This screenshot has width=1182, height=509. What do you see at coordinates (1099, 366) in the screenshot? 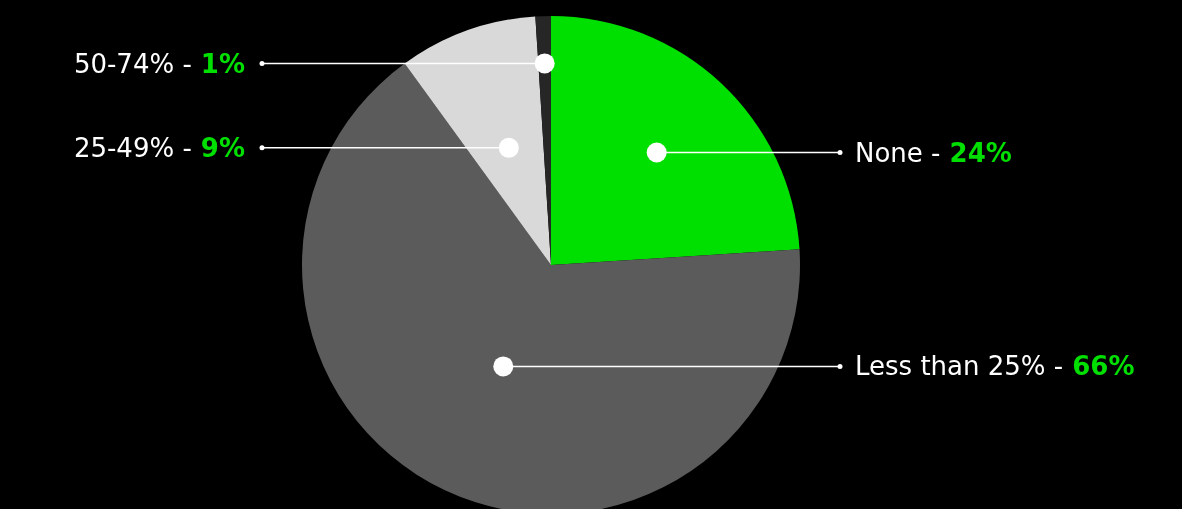
I see `data-label: 66%` at bounding box center [1099, 366].